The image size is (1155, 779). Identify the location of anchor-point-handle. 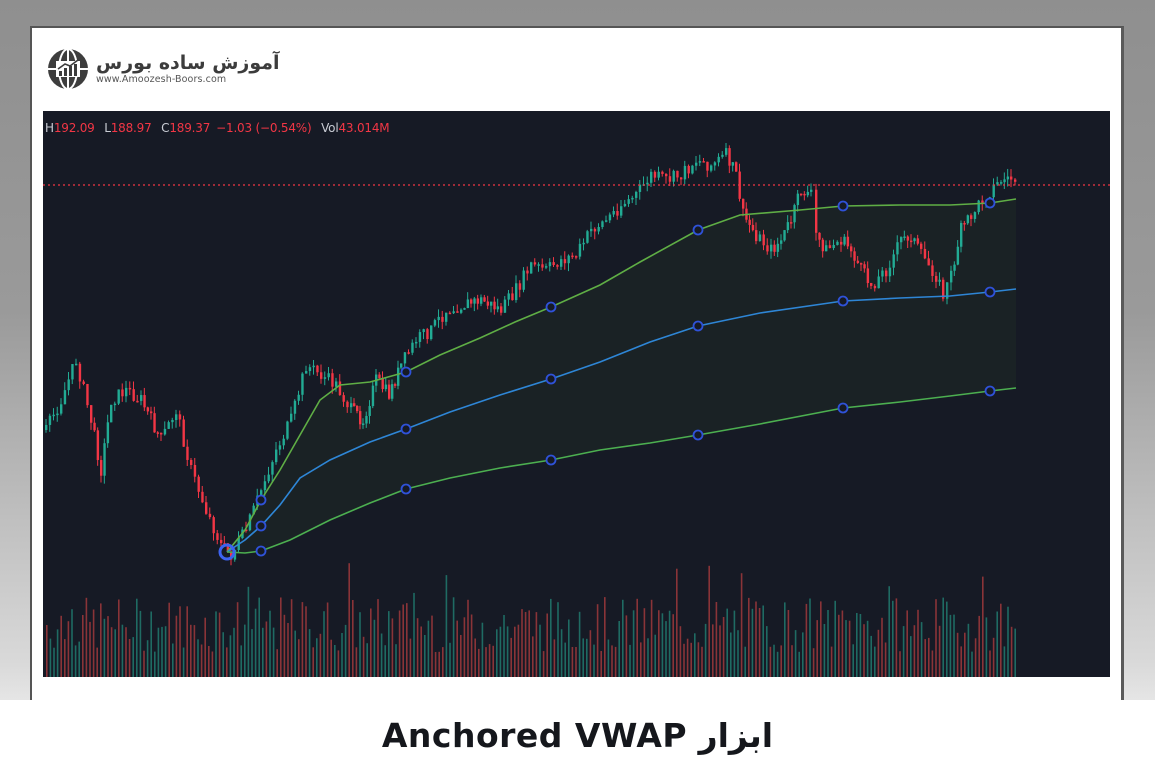
(227, 552).